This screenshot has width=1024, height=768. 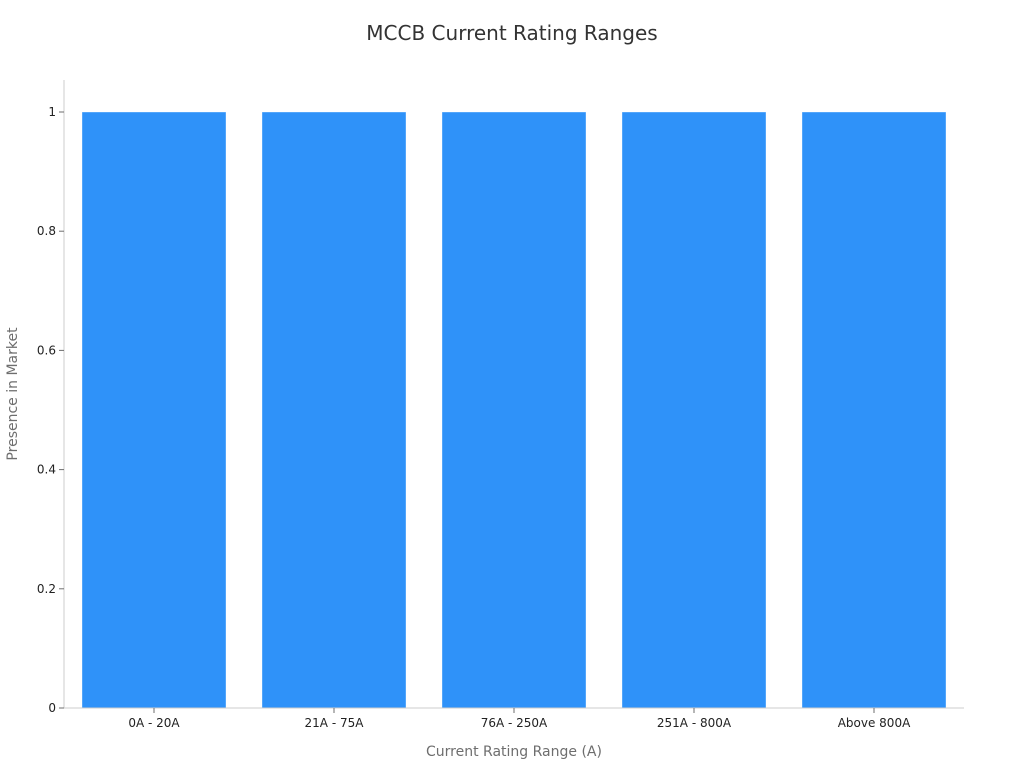 What do you see at coordinates (46, 470) in the screenshot?
I see `y-tick-label-2: 0.4` at bounding box center [46, 470].